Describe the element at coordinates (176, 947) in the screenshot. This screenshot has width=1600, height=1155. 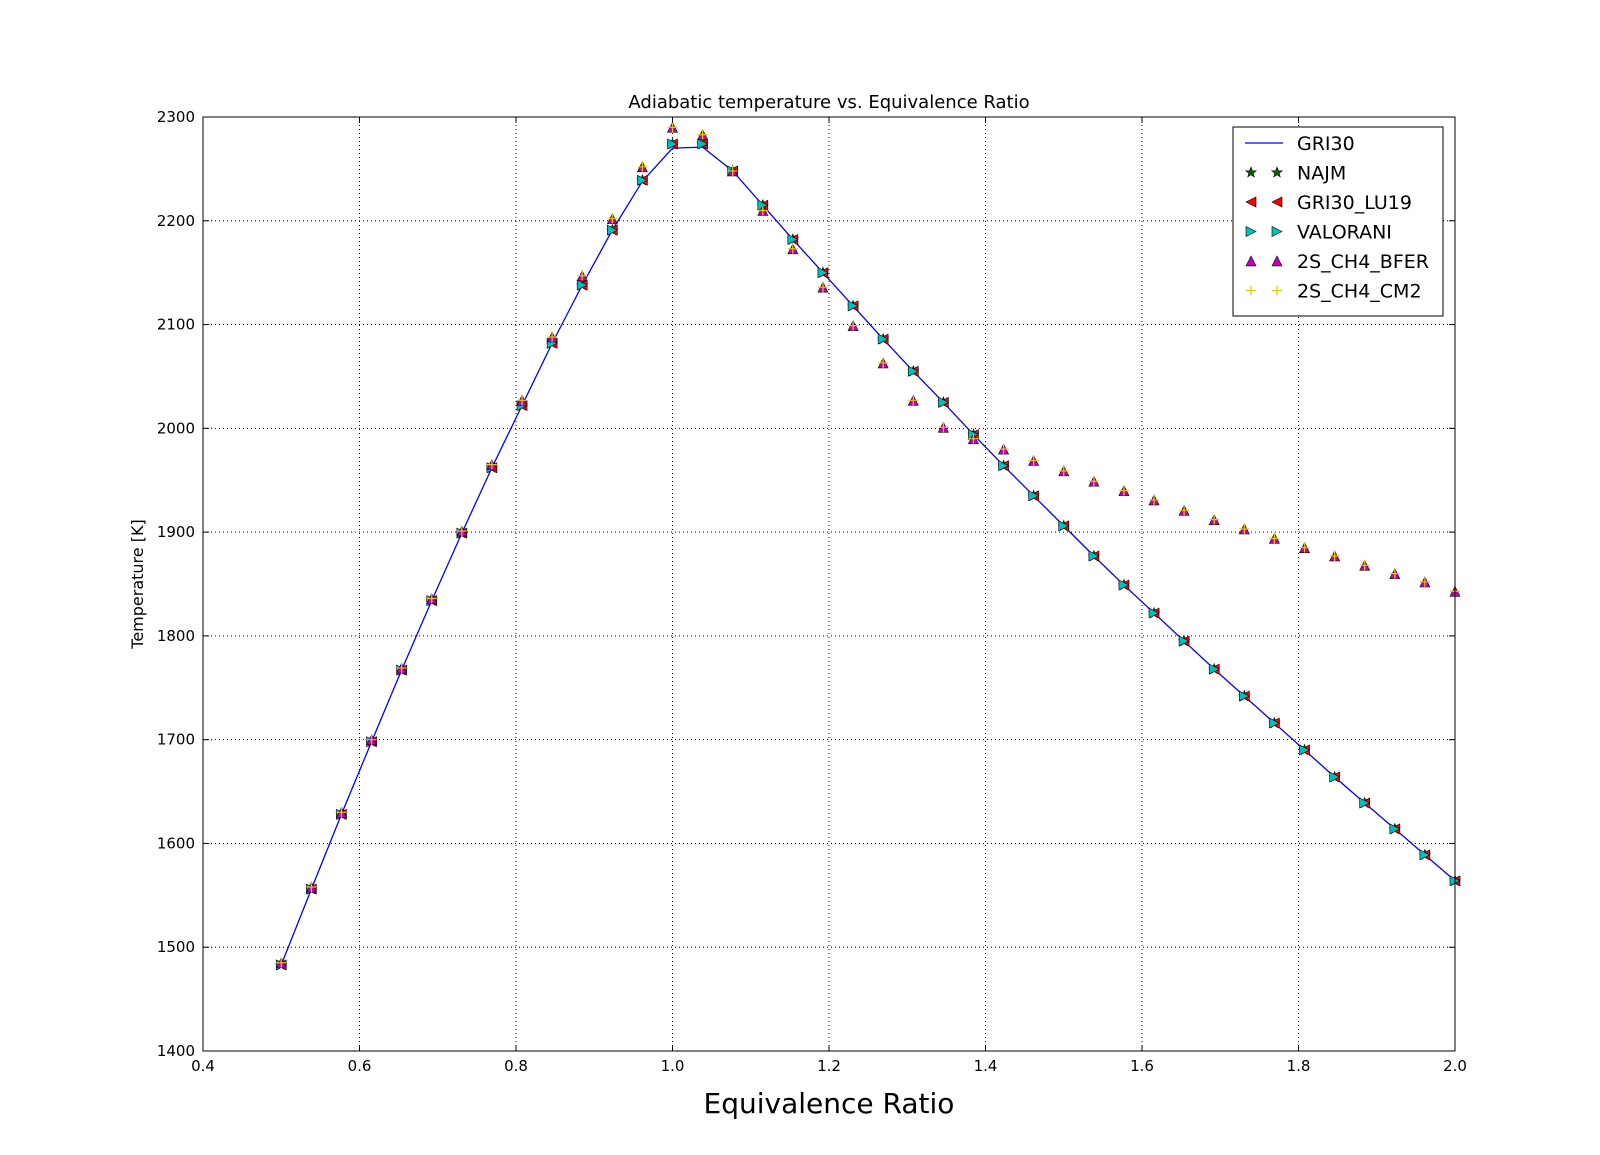
I see `y-tick-label: 1500` at that location.